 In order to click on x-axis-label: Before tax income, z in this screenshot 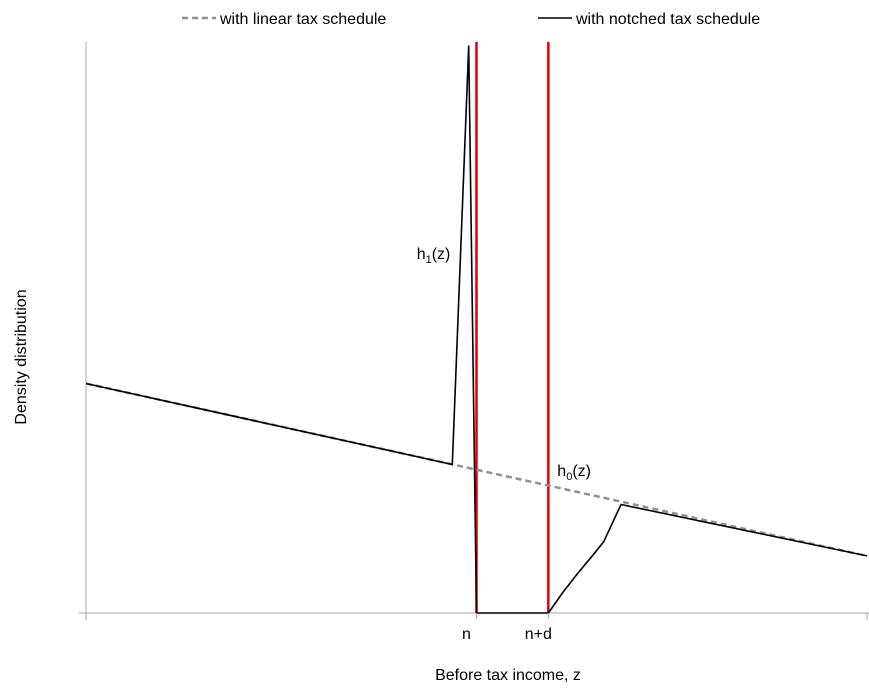, I will do `click(508, 675)`.